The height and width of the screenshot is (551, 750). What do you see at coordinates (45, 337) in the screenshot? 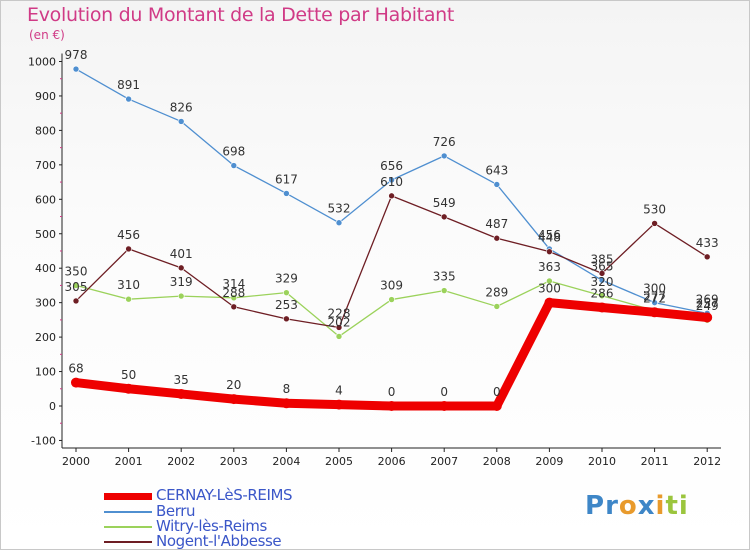
I see `y-tick-label-3: 200` at bounding box center [45, 337].